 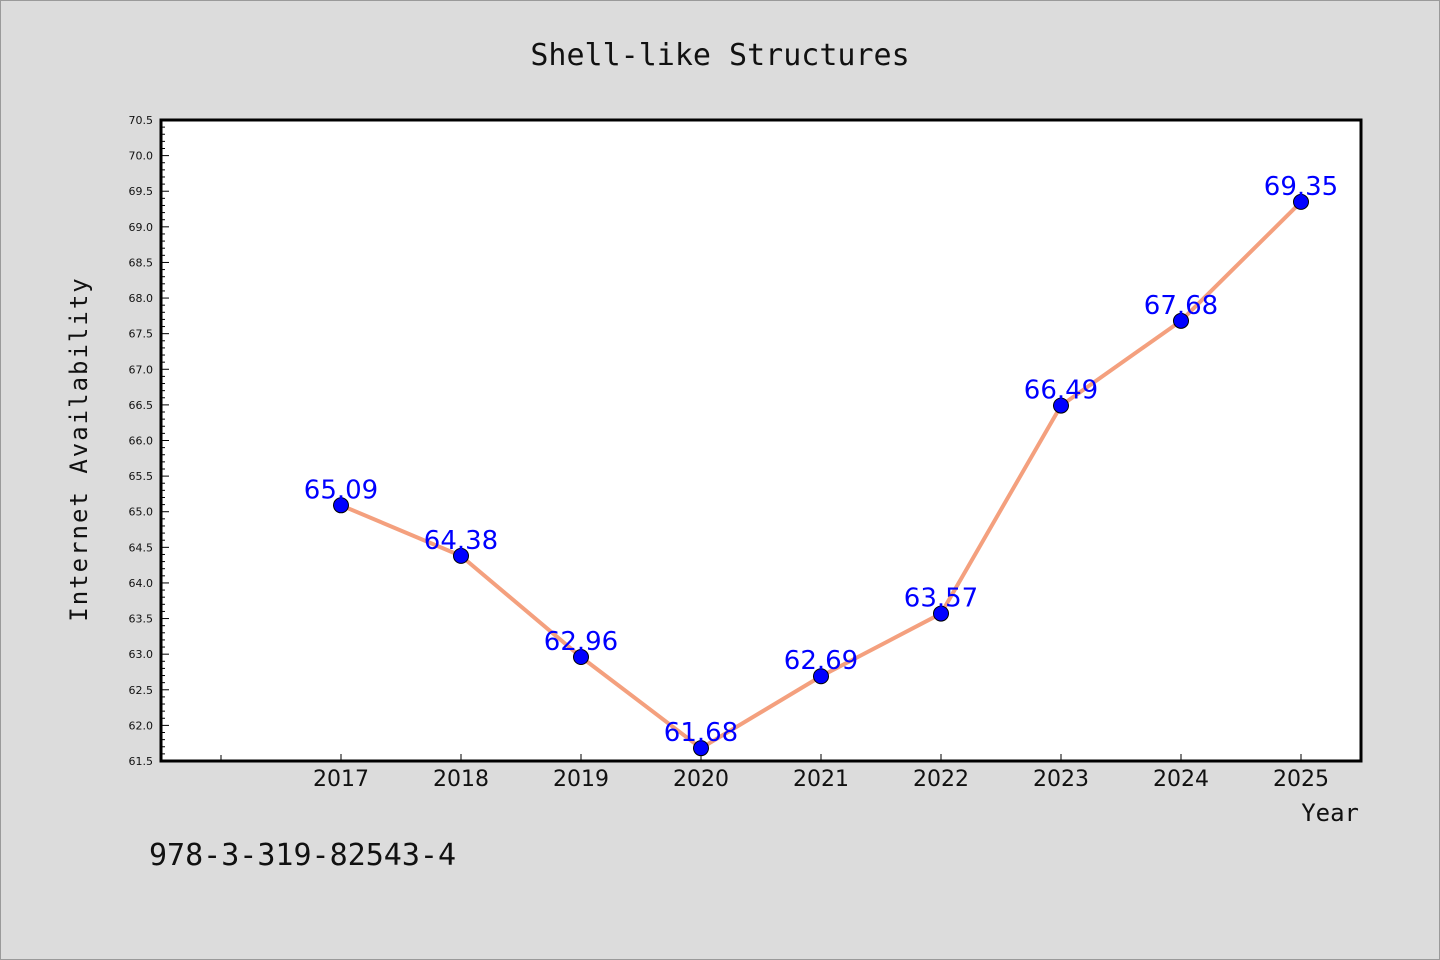 What do you see at coordinates (141, 654) in the screenshot?
I see `y-tick-label: 63.0` at bounding box center [141, 654].